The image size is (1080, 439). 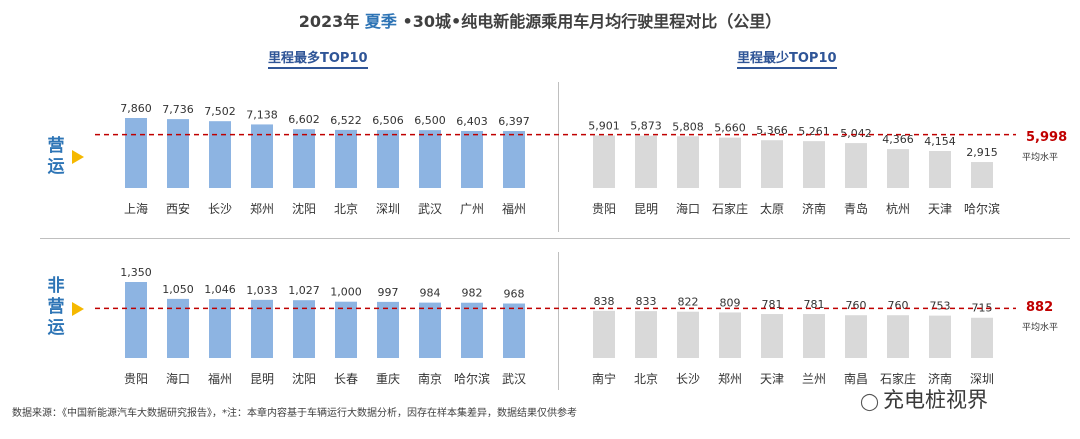 What do you see at coordinates (56, 307) in the screenshot?
I see `row-label-nonoperating: 非 营 运` at bounding box center [56, 307].